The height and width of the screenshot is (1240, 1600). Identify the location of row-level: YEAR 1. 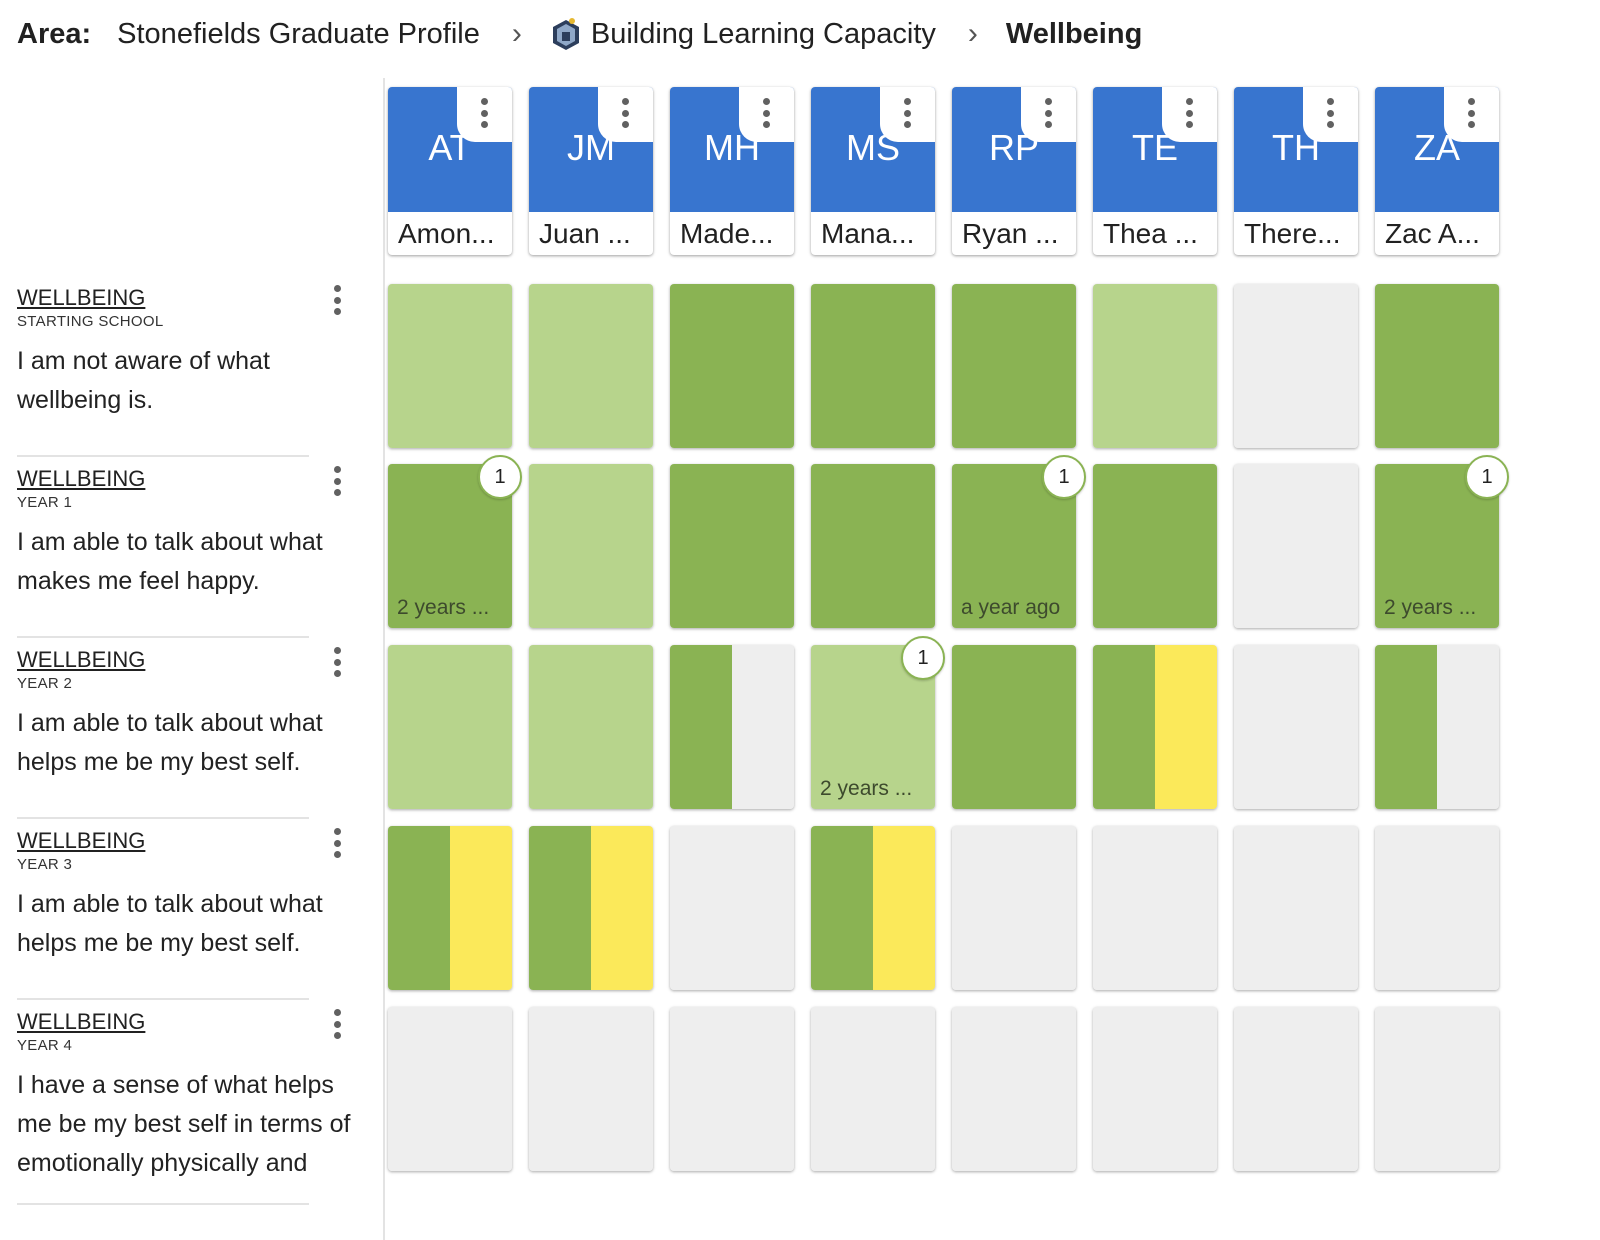
(45, 502).